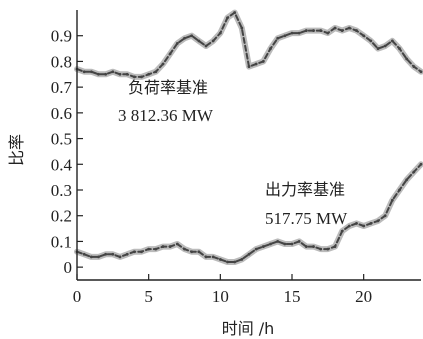  I want to click on y-tick-label: 0.1, so click(61, 241).